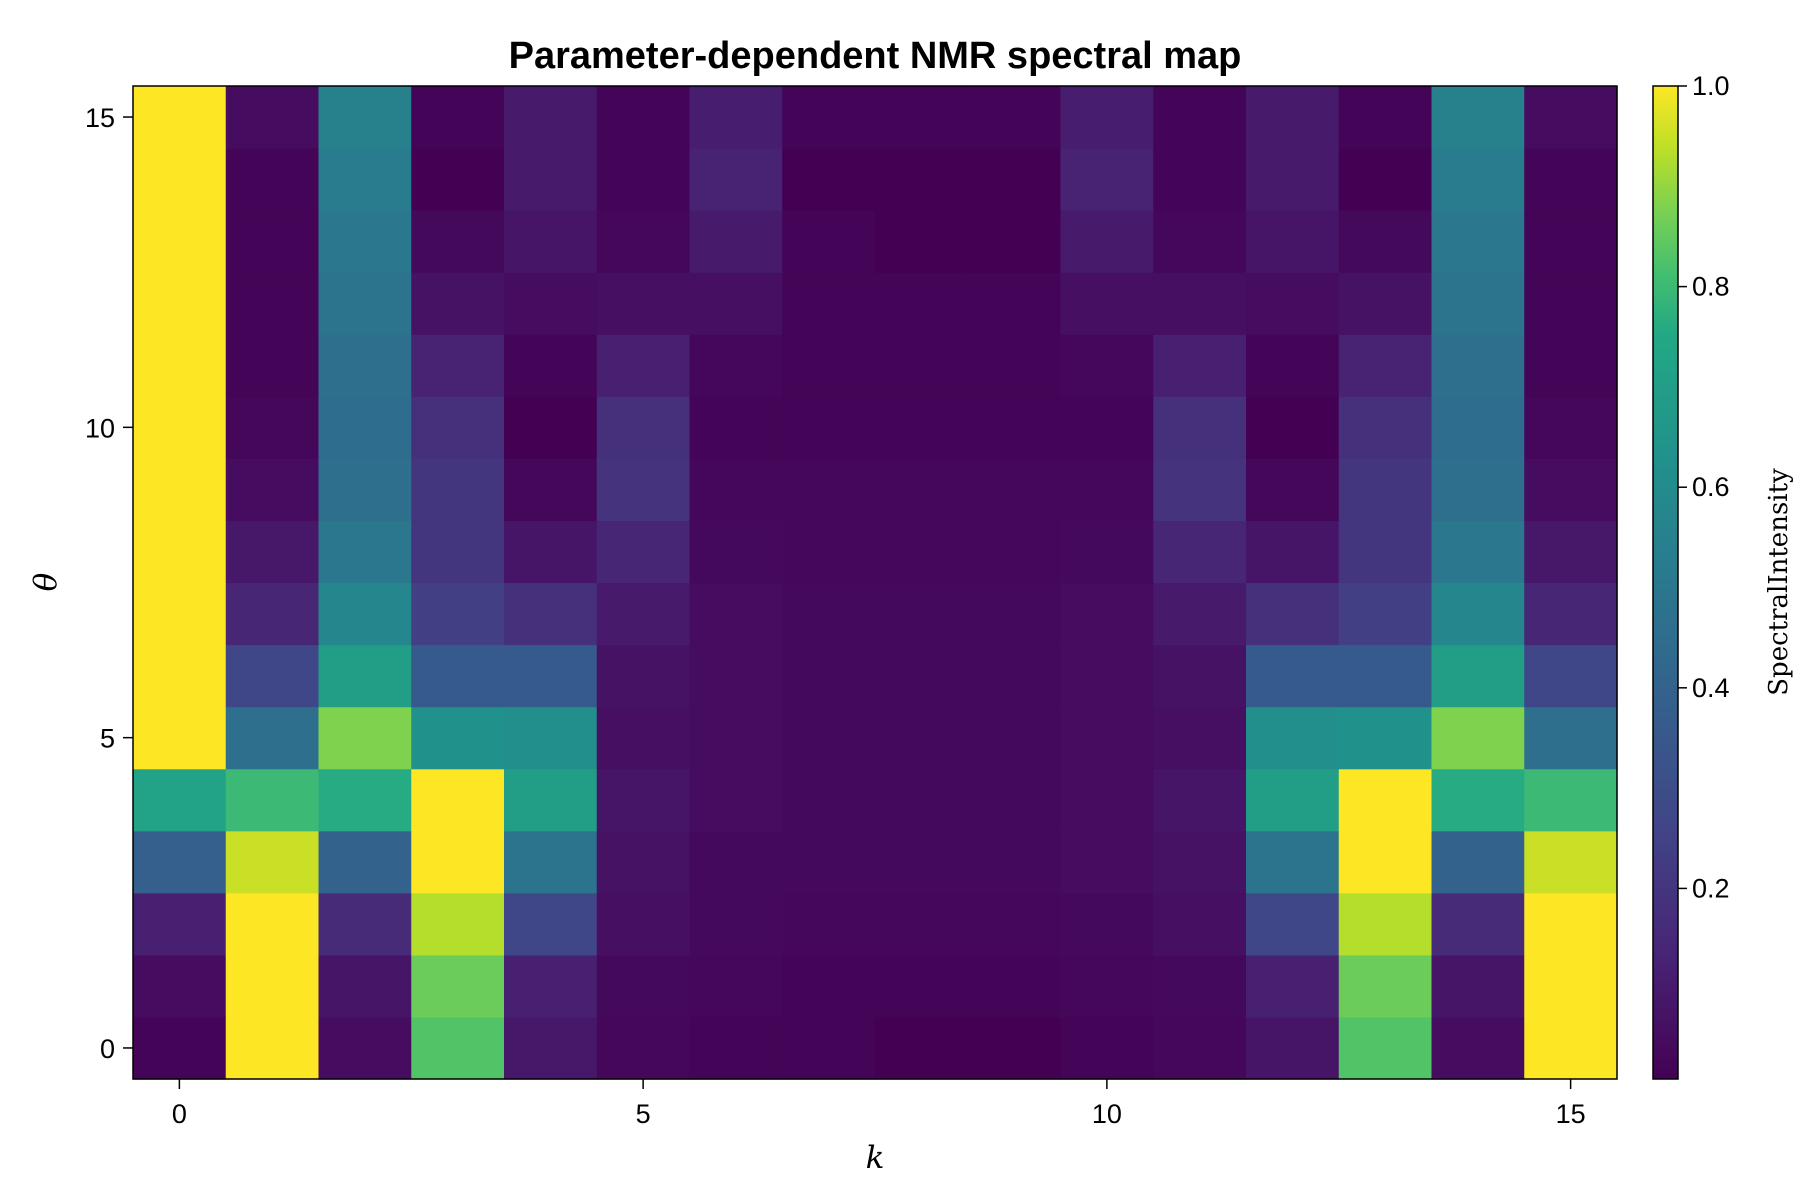  What do you see at coordinates (1571, 1114) in the screenshot?
I see `x-tick-label: 15` at bounding box center [1571, 1114].